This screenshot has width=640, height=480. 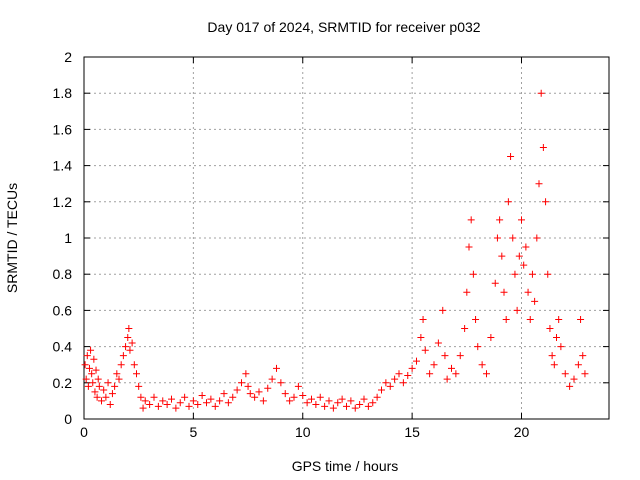 What do you see at coordinates (12, 238) in the screenshot?
I see `y-axis-label: SRMTID / TECUs` at bounding box center [12, 238].